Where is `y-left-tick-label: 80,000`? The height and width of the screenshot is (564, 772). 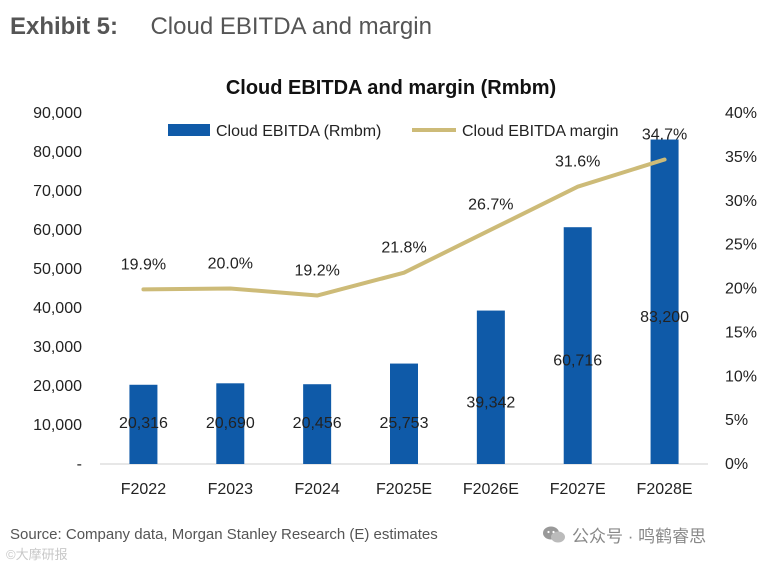 y-left-tick-label: 80,000 is located at coordinates (57, 152).